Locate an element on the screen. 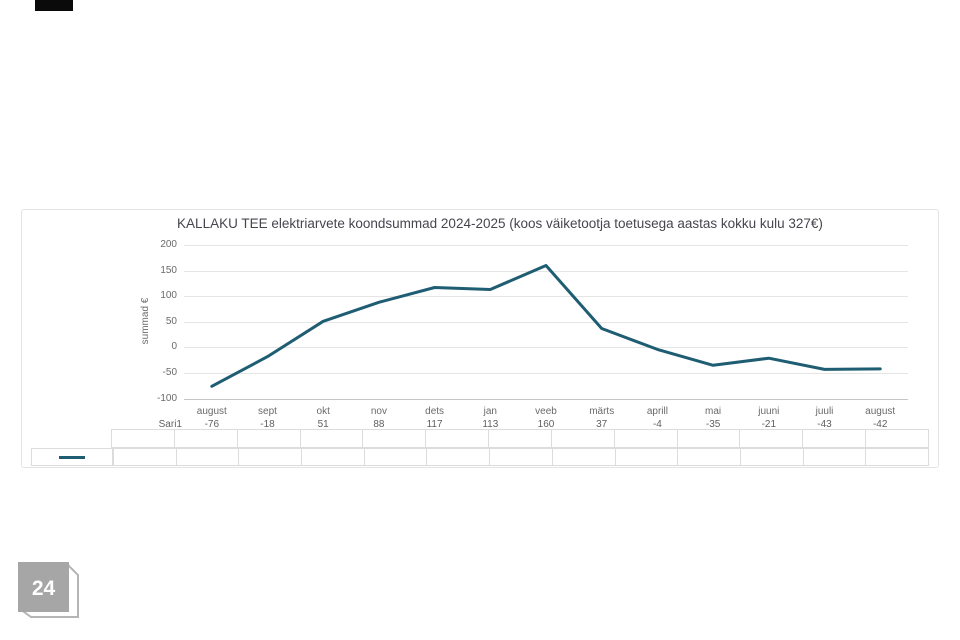 This screenshot has height=640, width=960. x-axis-label: dets is located at coordinates (435, 411).